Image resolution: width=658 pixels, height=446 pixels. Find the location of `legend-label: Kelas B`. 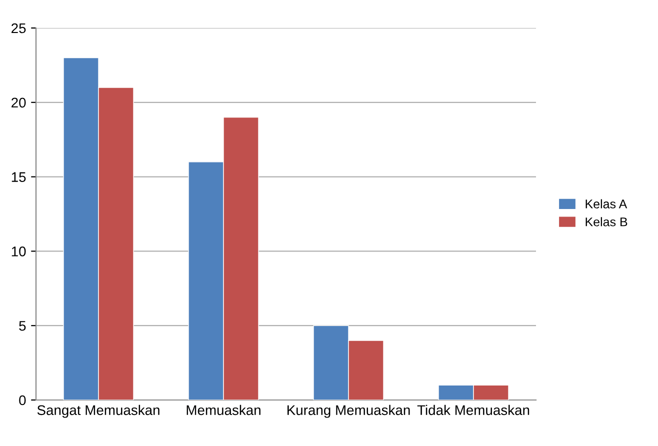

legend-label: Kelas B is located at coordinates (607, 221).